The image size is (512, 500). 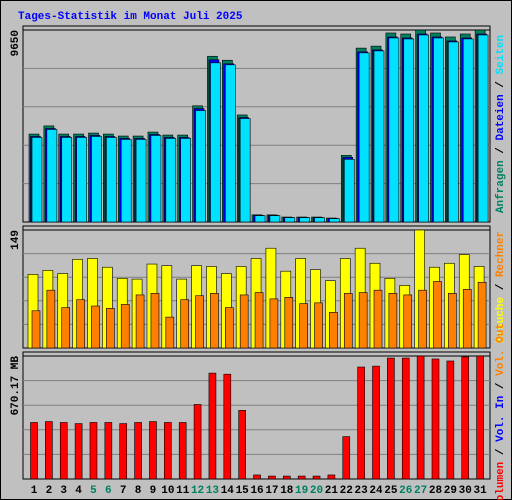 What do you see at coordinates (501, 117) in the screenshot?
I see `legend-entry: Dateien` at bounding box center [501, 117].